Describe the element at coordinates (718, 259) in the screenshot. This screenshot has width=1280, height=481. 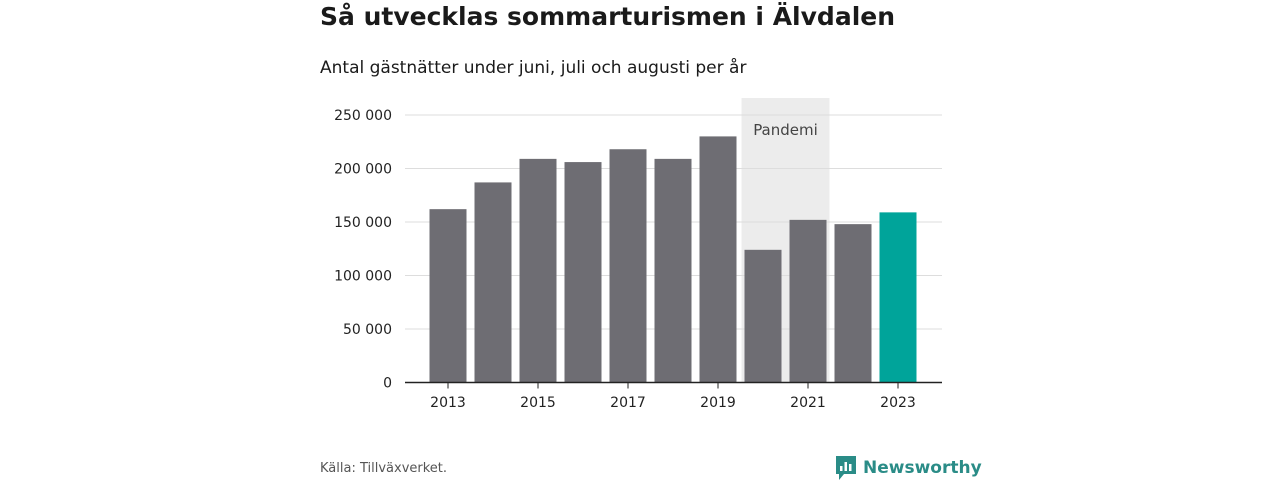
I see `bar-2019` at that location.